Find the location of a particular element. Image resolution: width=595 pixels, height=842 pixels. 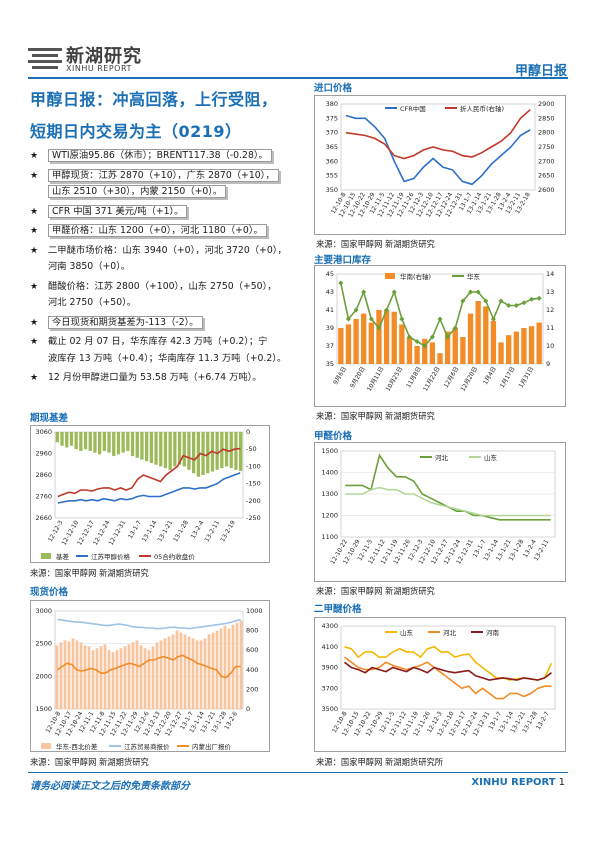

y-tick-label: 3700 is located at coordinates (329, 688).